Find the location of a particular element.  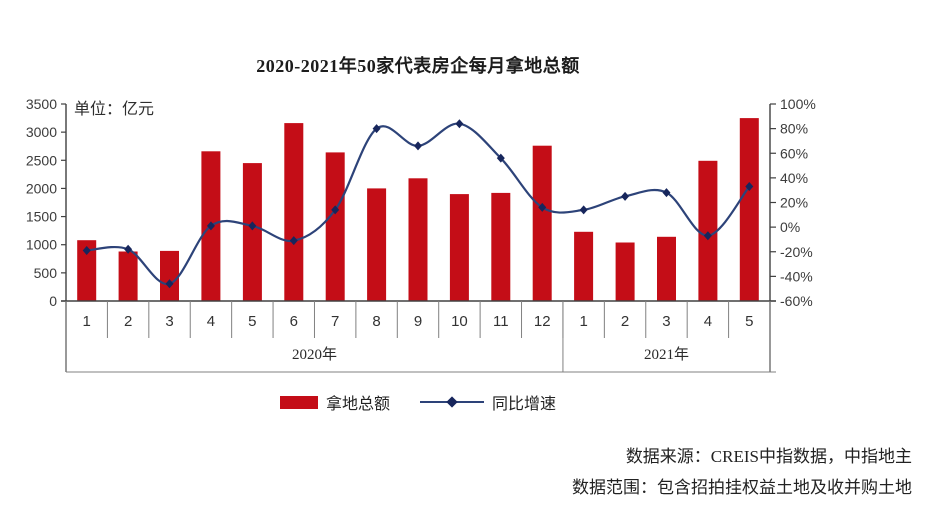

left-axis-label: 2000 is located at coordinates (41, 188).